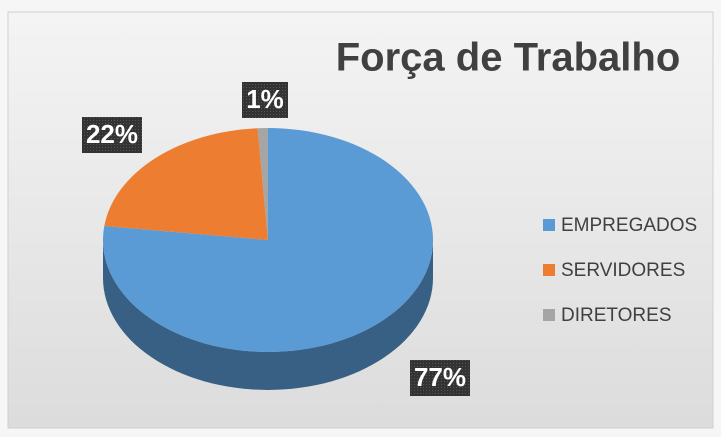  I want to click on legend-label: SERVIDORES, so click(623, 270).